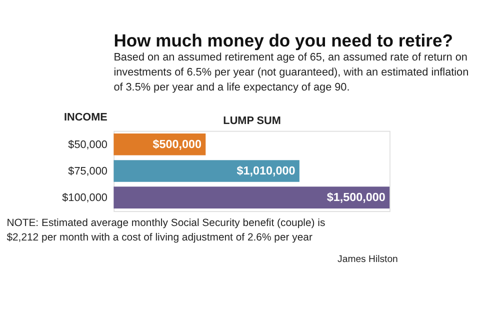 Image resolution: width=479 pixels, height=324 pixels. I want to click on data-label: $500,000, so click(177, 144).